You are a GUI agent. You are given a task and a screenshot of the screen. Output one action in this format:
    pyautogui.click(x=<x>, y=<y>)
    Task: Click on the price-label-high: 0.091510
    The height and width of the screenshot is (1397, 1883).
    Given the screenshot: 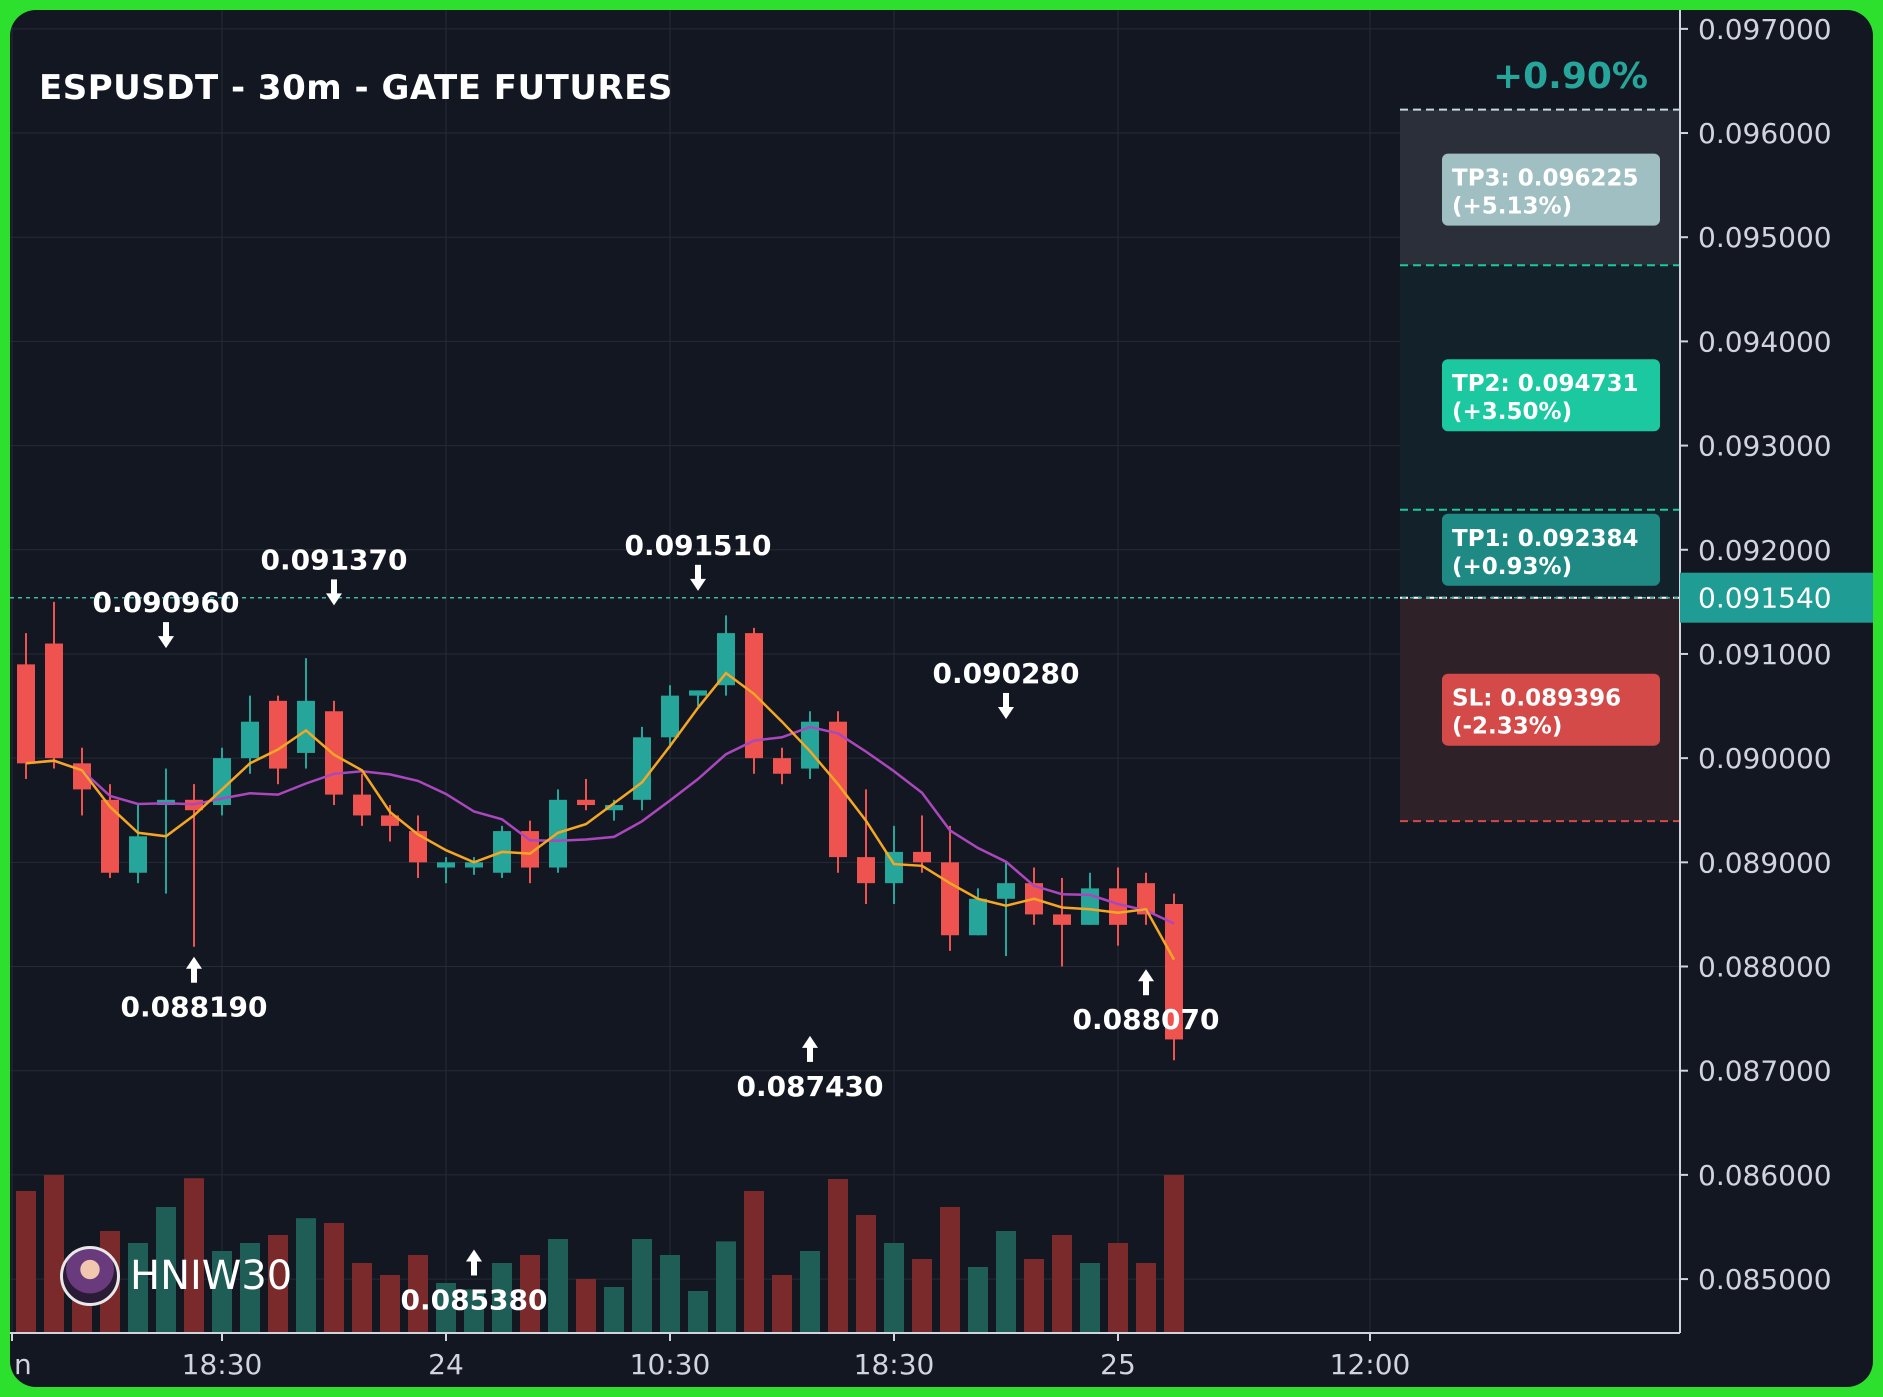 What is the action you would take?
    pyautogui.click(x=698, y=560)
    